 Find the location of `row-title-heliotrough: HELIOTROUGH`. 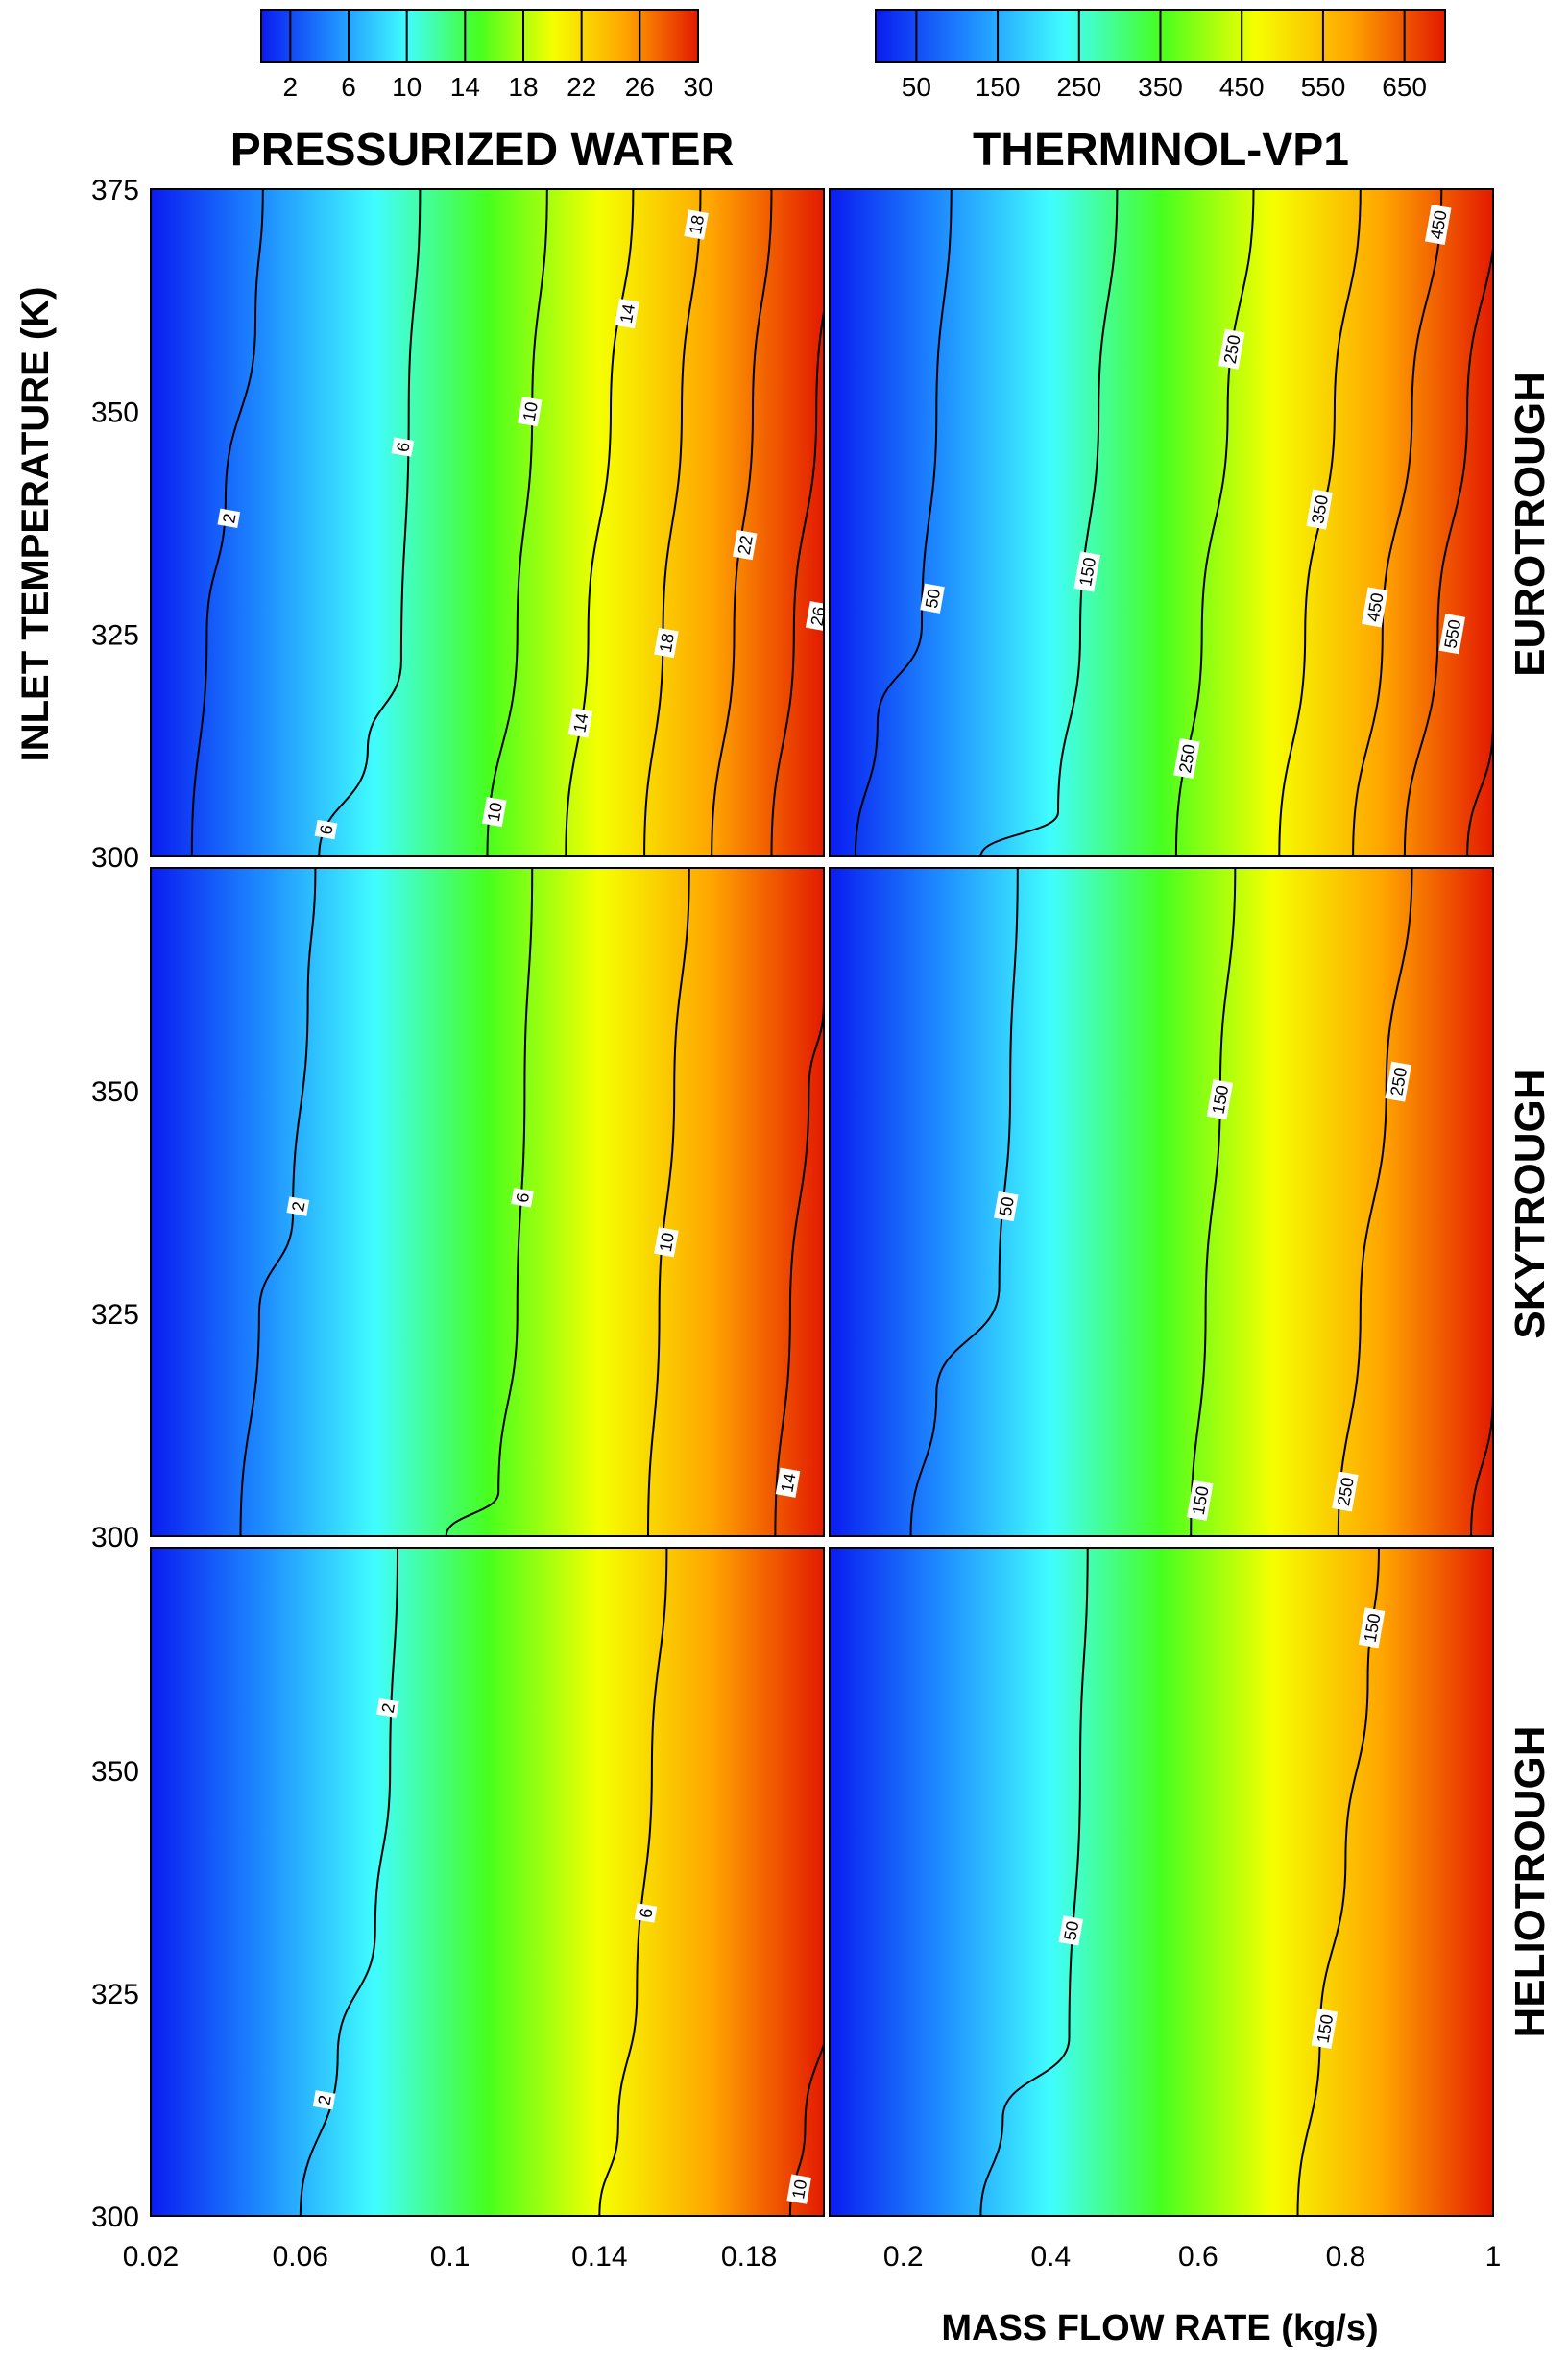

row-title-heliotrough: HELIOTROUGH is located at coordinates (1530, 1881).